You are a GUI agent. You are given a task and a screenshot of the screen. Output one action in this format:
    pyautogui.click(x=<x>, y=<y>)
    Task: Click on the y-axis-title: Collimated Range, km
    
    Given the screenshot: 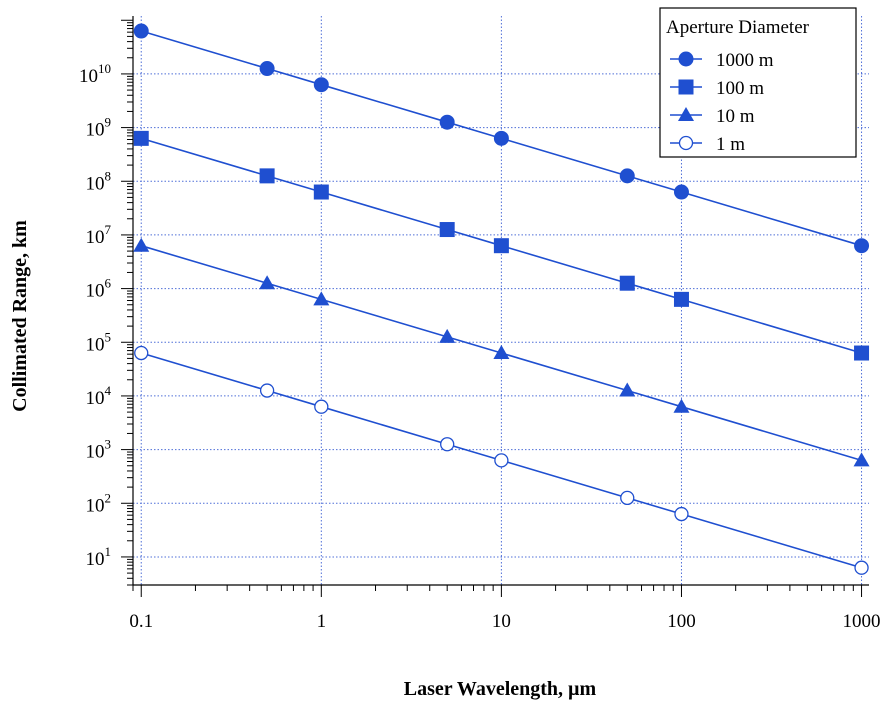 What is the action you would take?
    pyautogui.click(x=20, y=316)
    